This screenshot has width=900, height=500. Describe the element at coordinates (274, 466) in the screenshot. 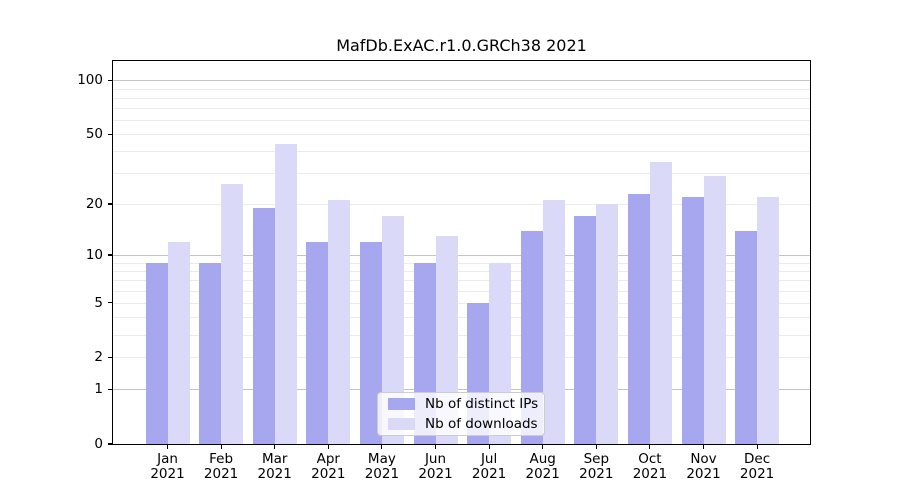

I see `x-tick-label: Mar 2021` at that location.